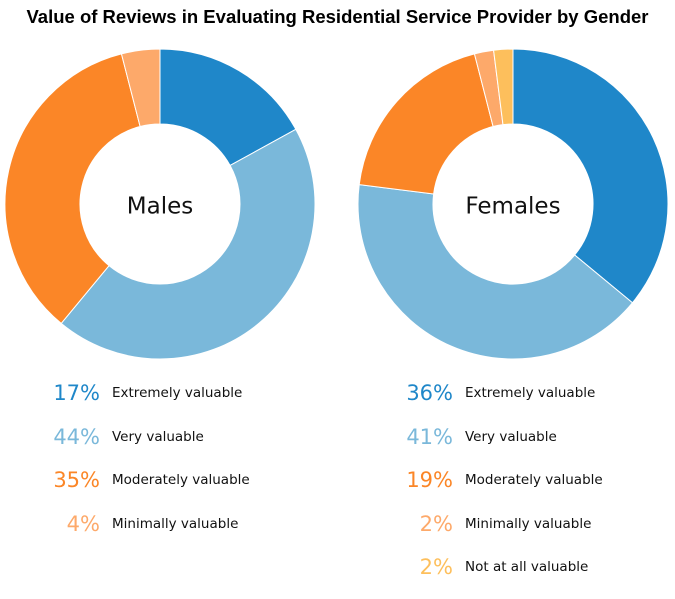  What do you see at coordinates (590, 176) in the screenshot?
I see `slice-females-extremely-valuable` at bounding box center [590, 176].